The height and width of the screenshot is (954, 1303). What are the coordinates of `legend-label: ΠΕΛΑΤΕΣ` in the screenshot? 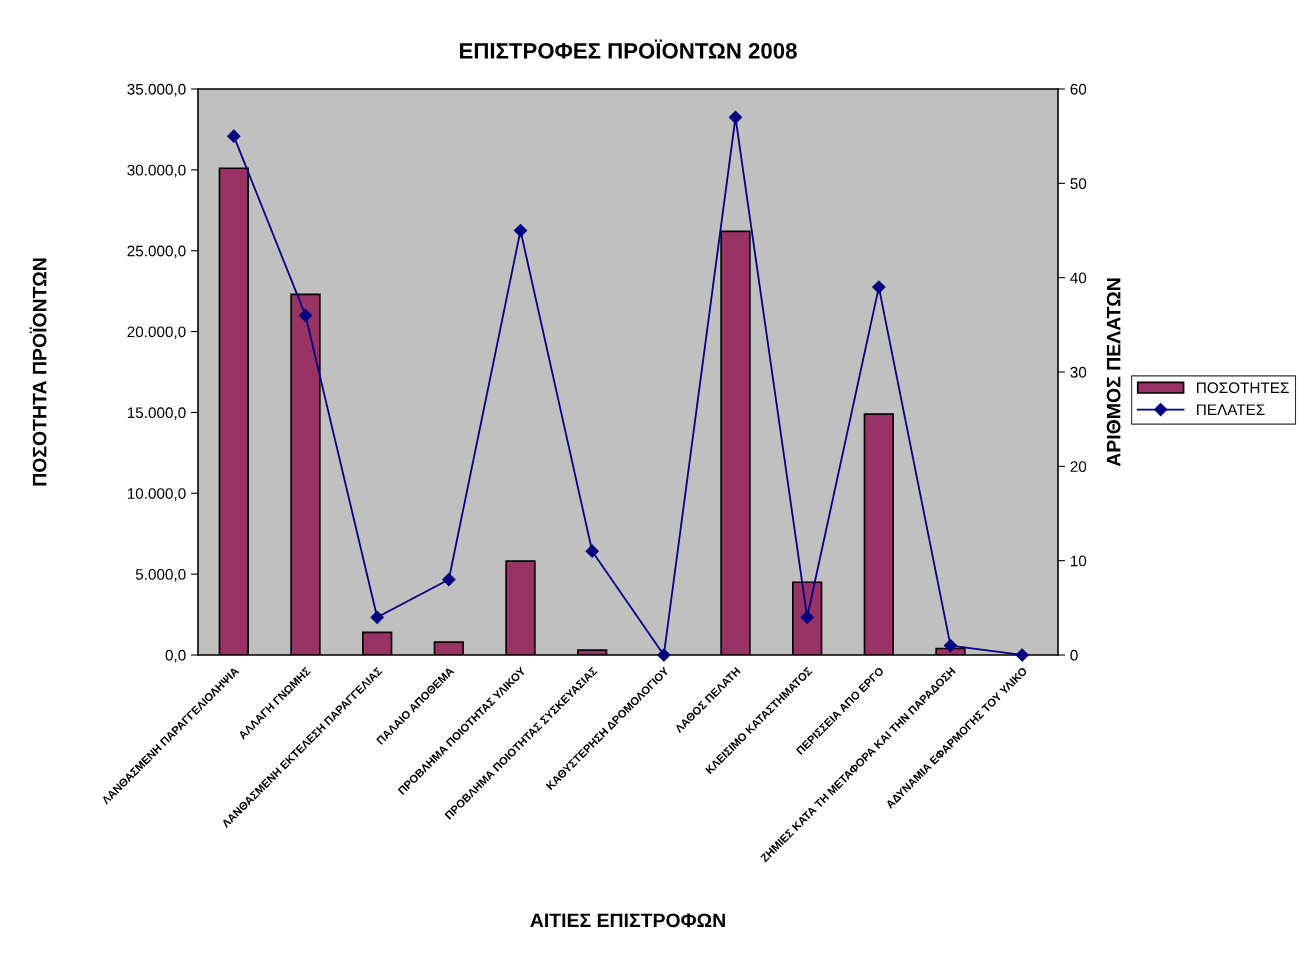 It's located at (1231, 409).